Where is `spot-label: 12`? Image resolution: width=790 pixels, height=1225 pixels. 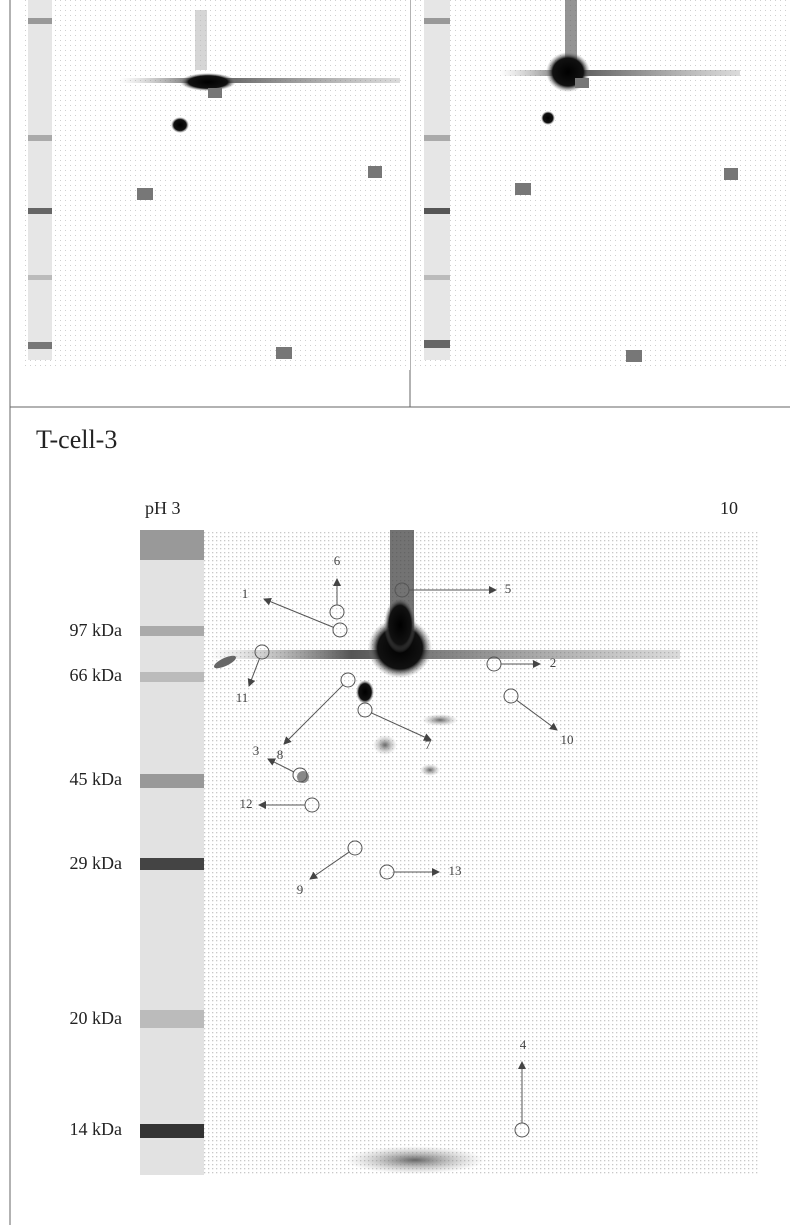 spot-label: 12 is located at coordinates (246, 803).